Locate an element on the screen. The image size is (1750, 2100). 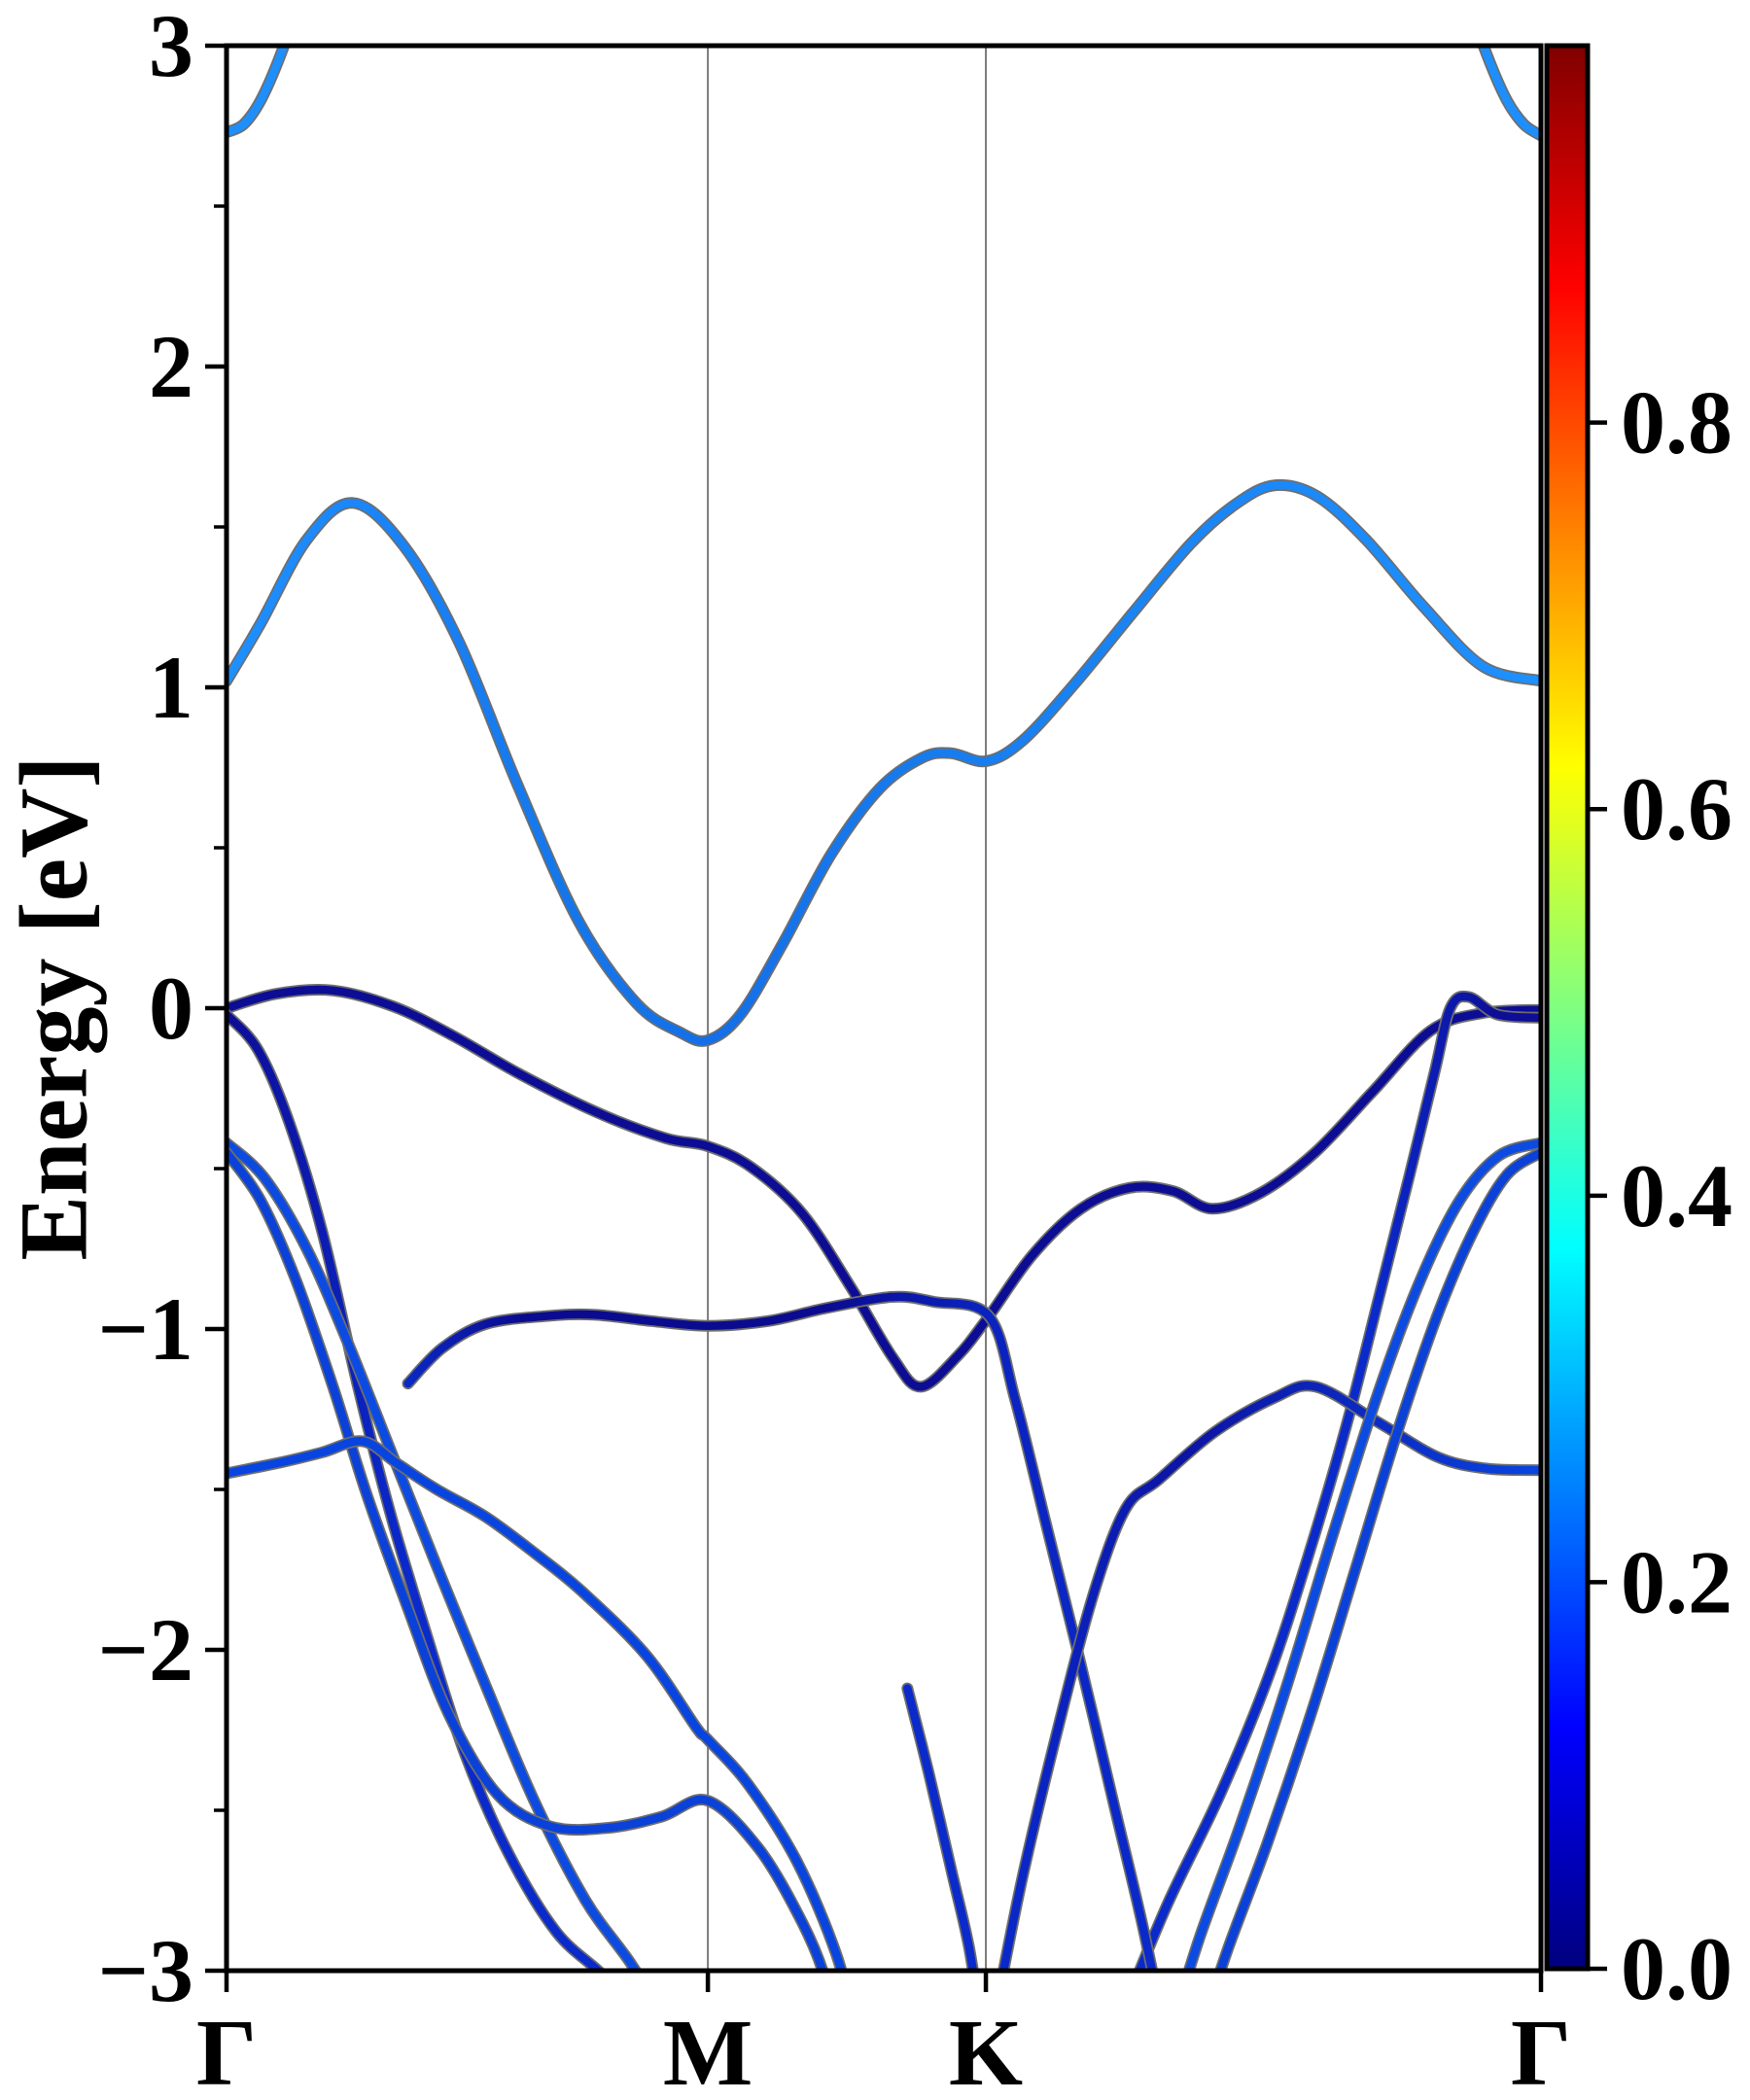
band-valence-band-5-left is located at coordinates (536, 1704).